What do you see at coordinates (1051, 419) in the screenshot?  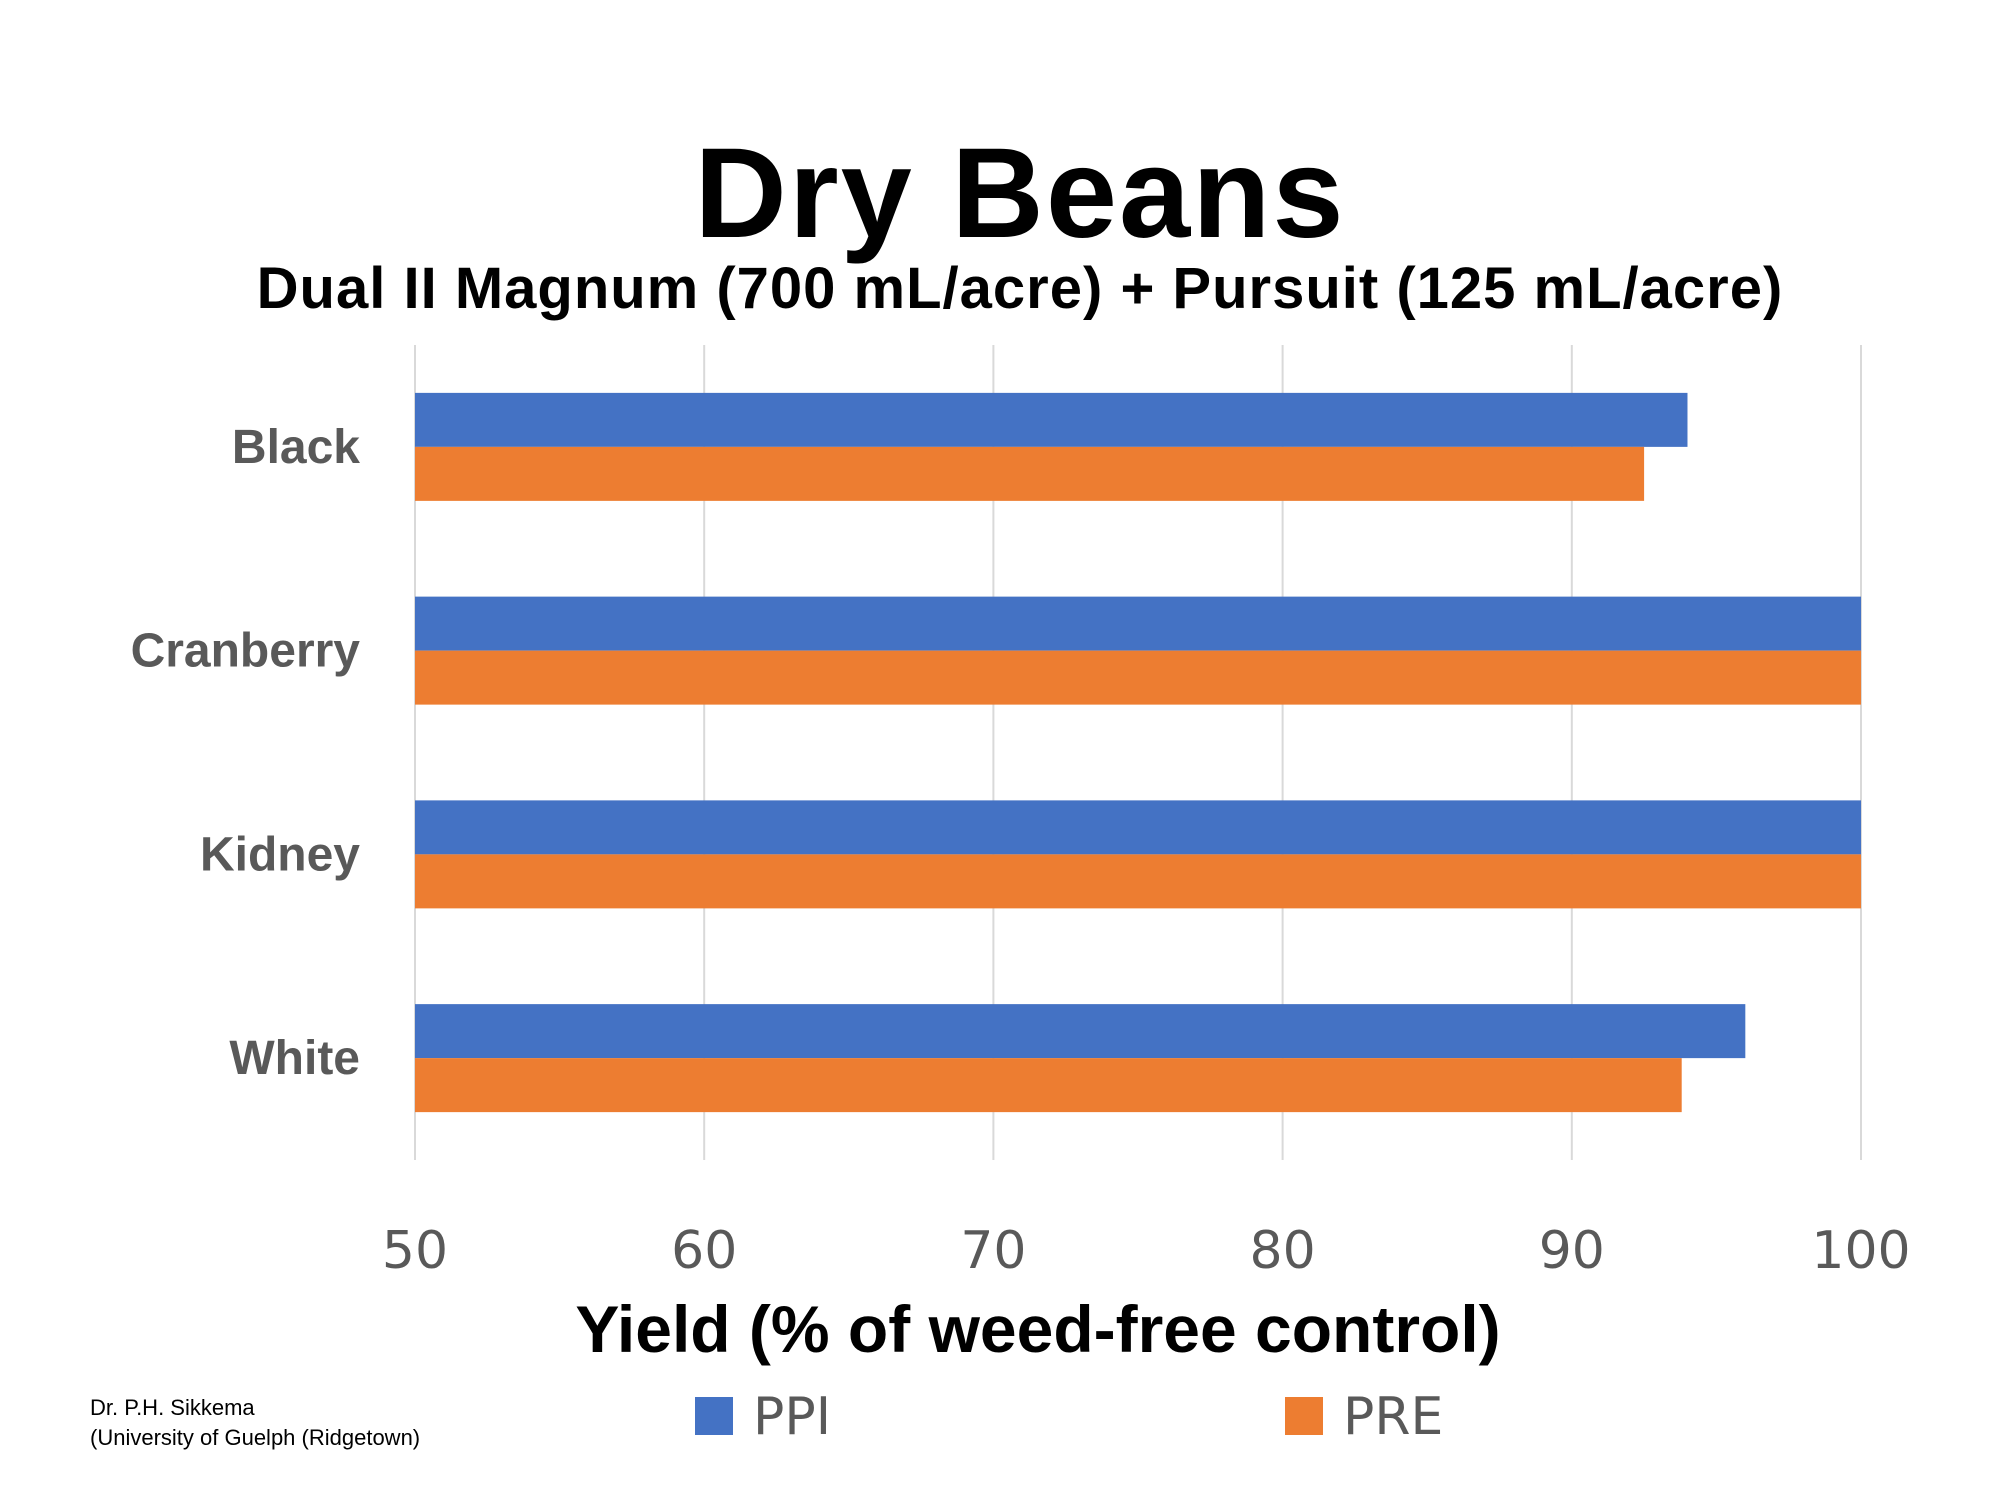 I see `bar-ppi-black` at bounding box center [1051, 419].